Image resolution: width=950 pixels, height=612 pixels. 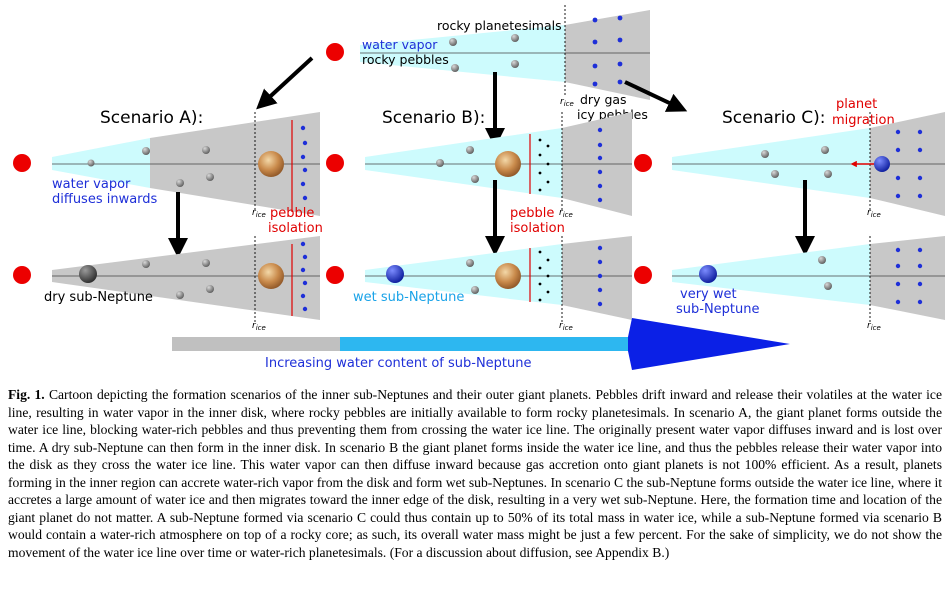 What do you see at coordinates (566, 326) in the screenshot?
I see `scenario-b-lower-ice-line-label: rice` at bounding box center [566, 326].